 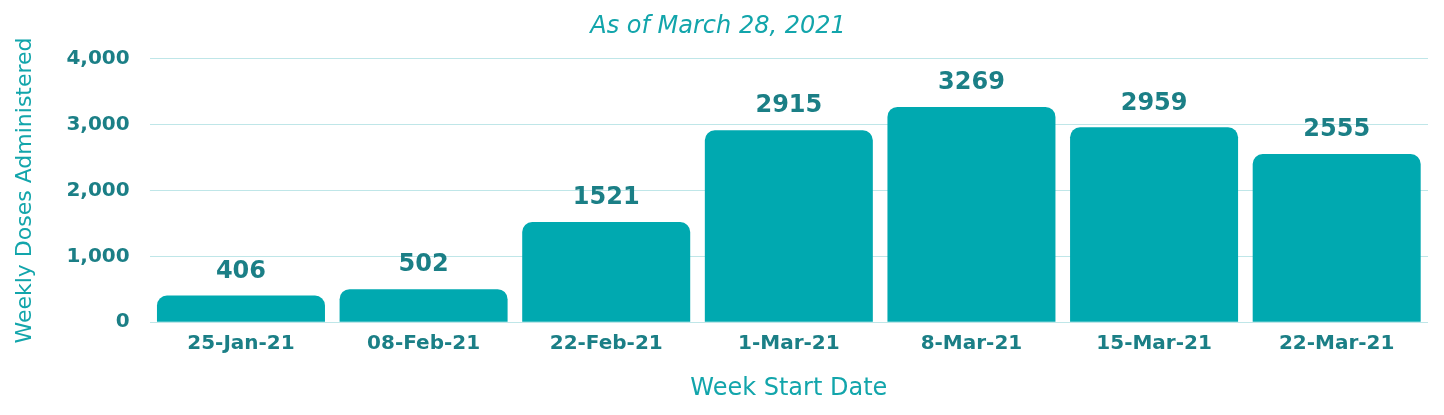 I want to click on y-tick-label: 4,000, so click(x=98, y=57).